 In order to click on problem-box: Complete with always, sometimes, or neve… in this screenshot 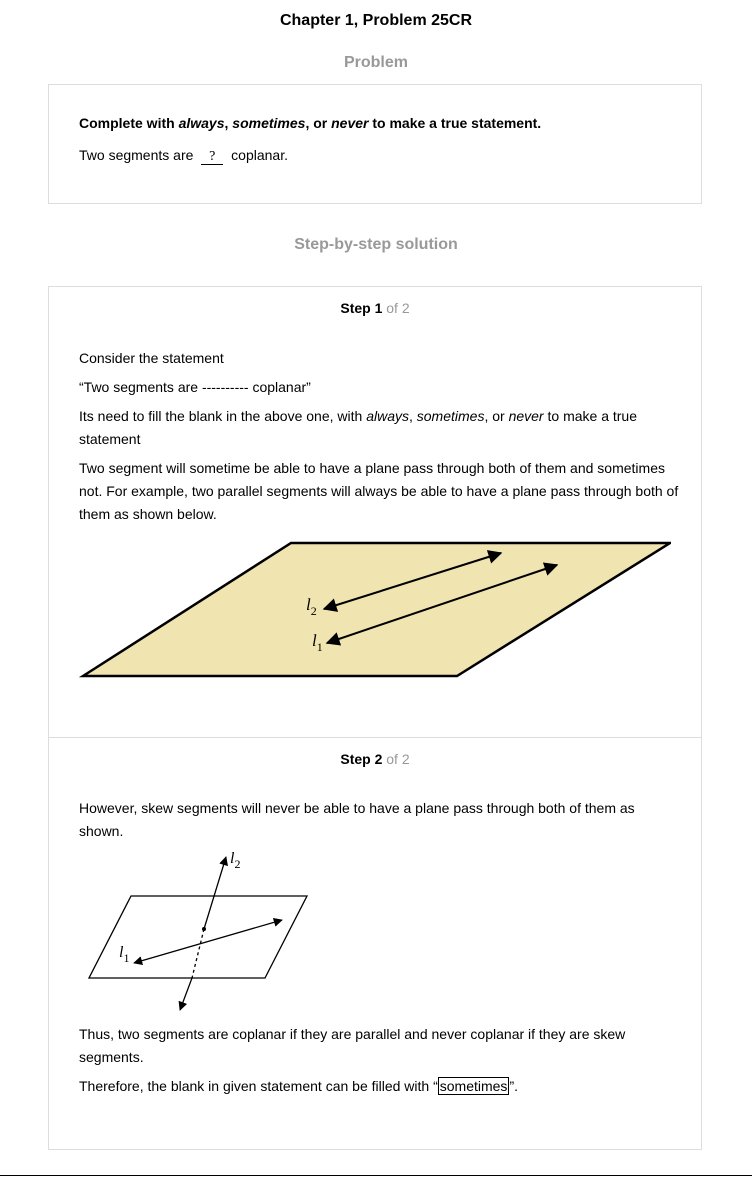, I will do `click(375, 144)`.